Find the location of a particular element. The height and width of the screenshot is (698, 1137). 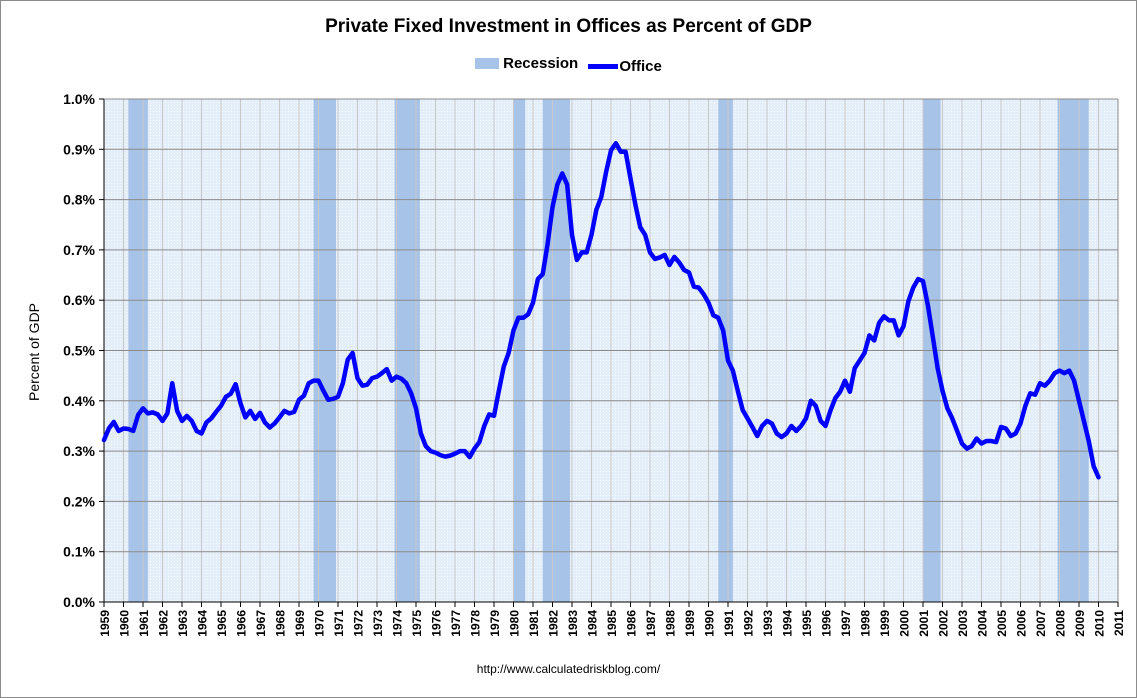

x-tick-label: 1989 is located at coordinates (690, 623).